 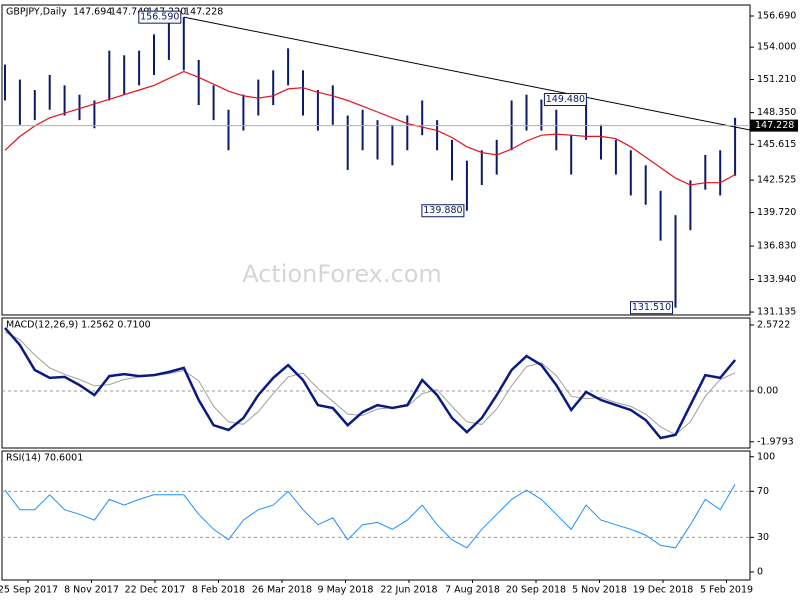 What do you see at coordinates (773, 325) in the screenshot?
I see `y-tick-label: 2.5722` at bounding box center [773, 325].